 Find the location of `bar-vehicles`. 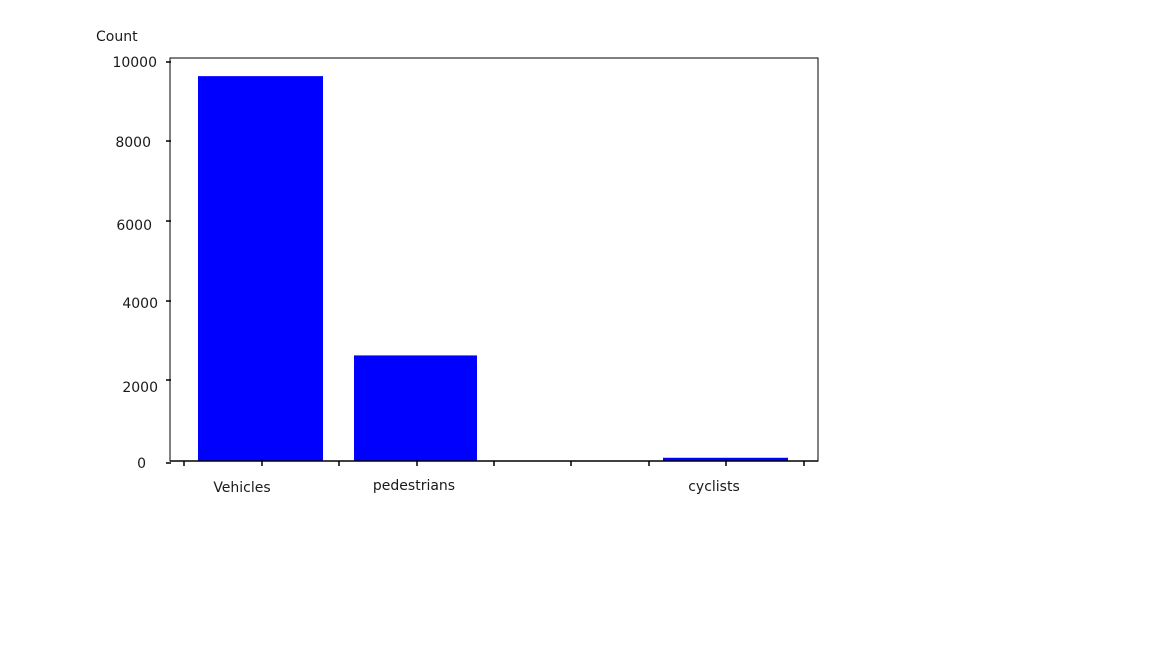

bar-vehicles is located at coordinates (260, 268).